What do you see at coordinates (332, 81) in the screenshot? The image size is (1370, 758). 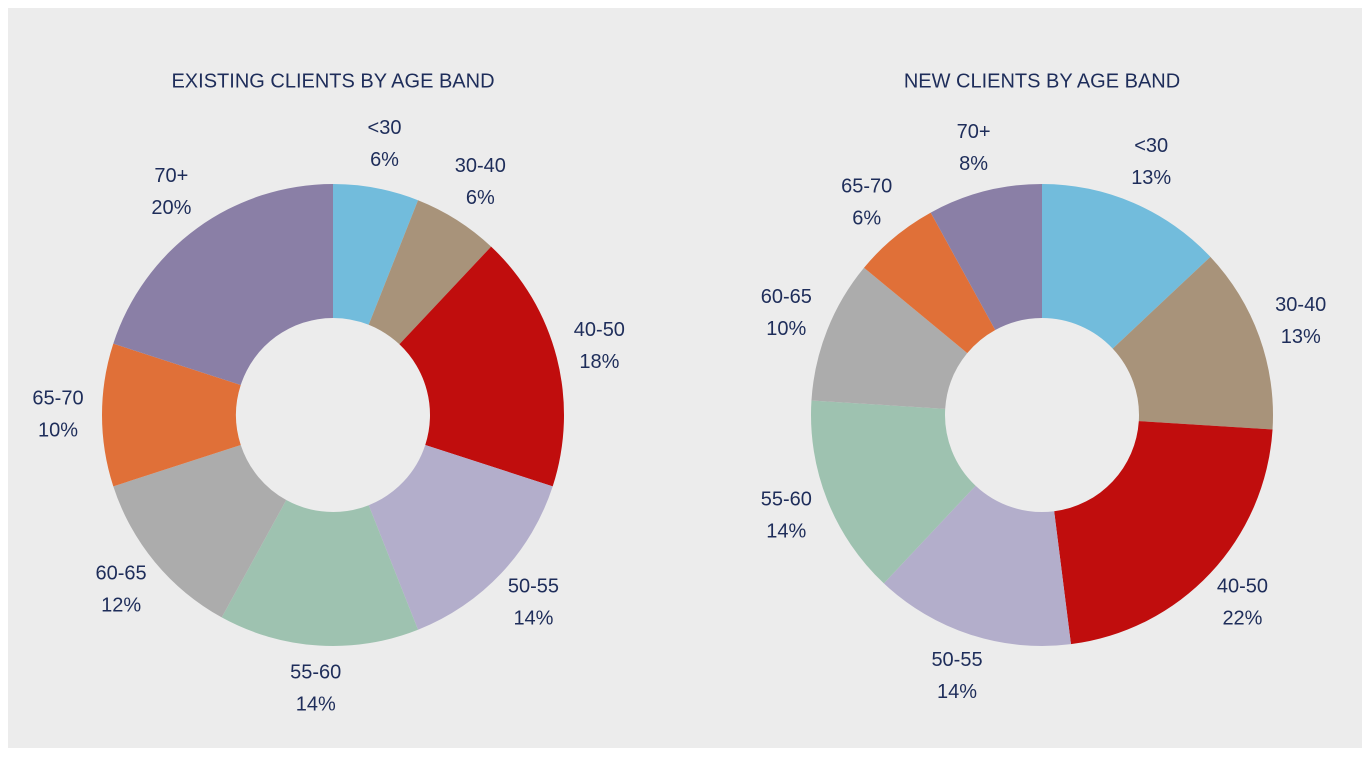 I see `chart-title: EXISTING CLIENTS BY AGE BAND` at bounding box center [332, 81].